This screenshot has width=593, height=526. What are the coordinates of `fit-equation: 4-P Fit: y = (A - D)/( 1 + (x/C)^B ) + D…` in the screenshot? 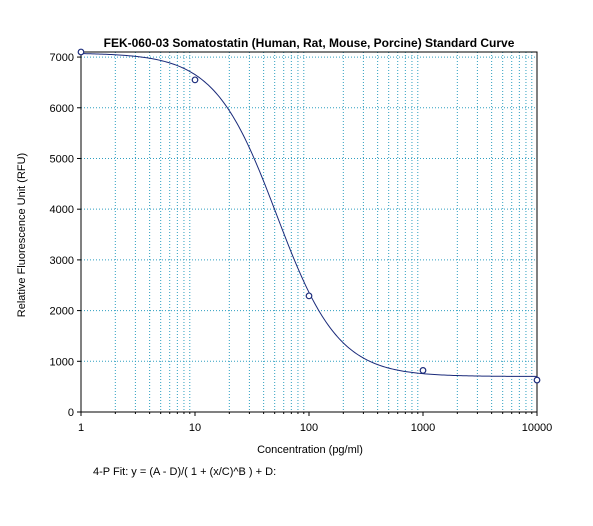 It's located at (185, 472).